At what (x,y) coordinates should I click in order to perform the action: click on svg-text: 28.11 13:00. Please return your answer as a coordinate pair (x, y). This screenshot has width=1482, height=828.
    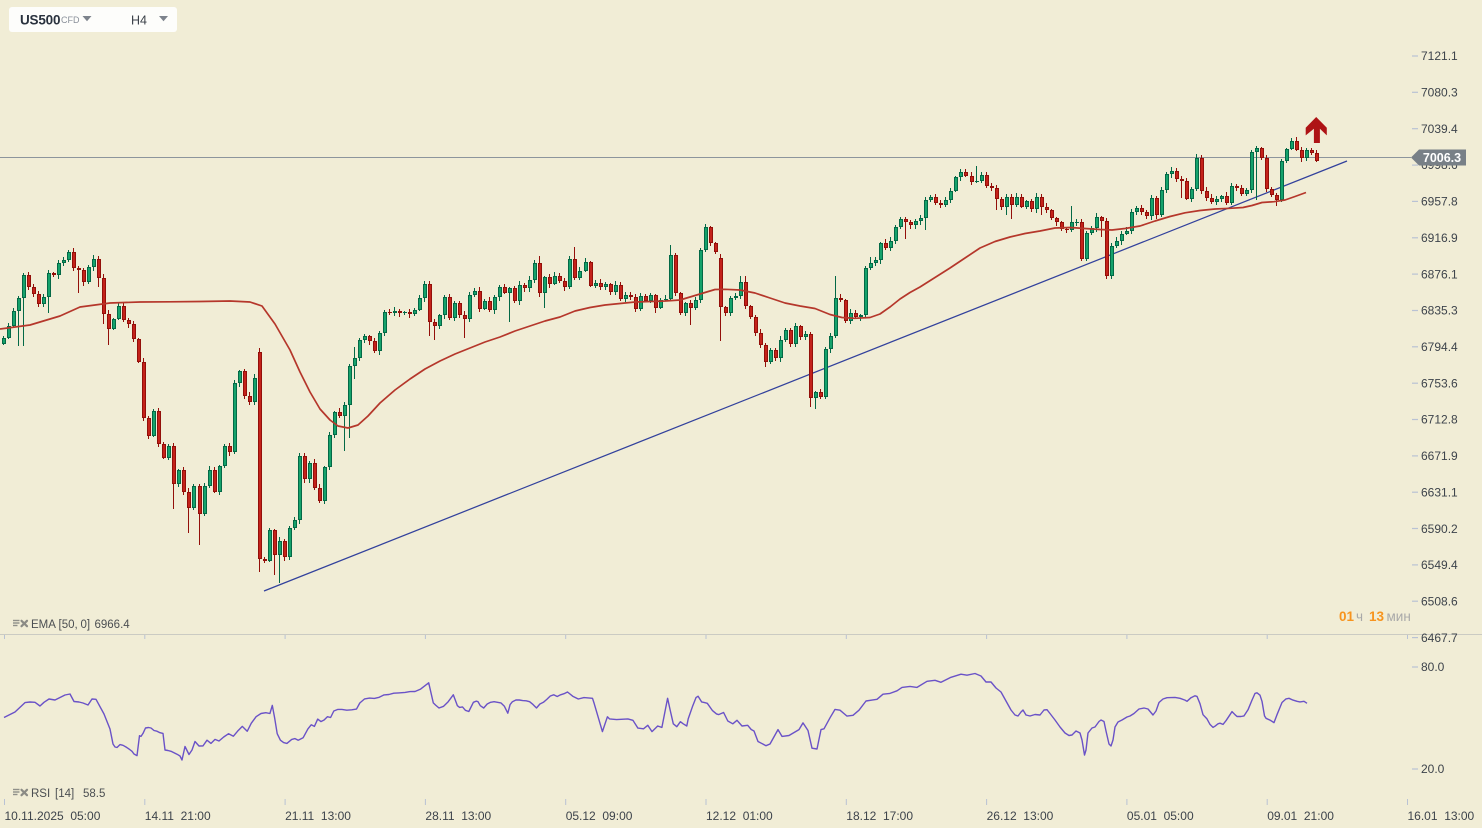
    Looking at the image, I should click on (458, 816).